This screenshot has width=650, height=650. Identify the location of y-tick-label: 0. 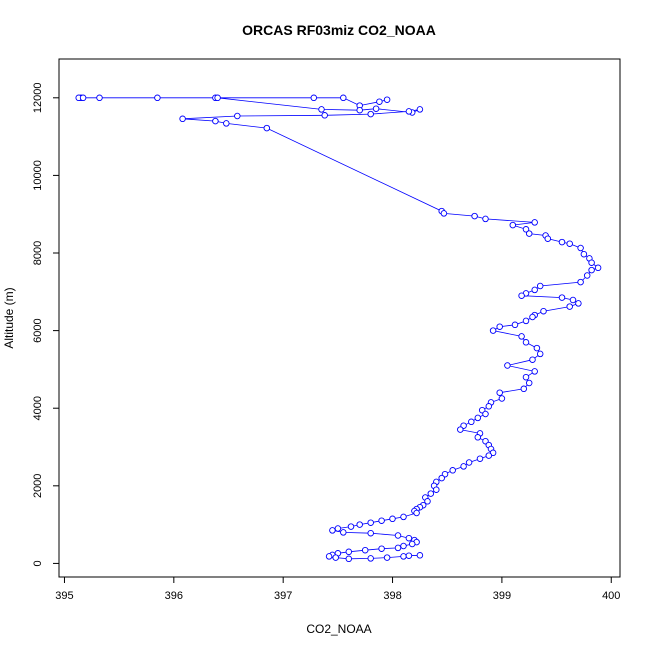
(38, 563).